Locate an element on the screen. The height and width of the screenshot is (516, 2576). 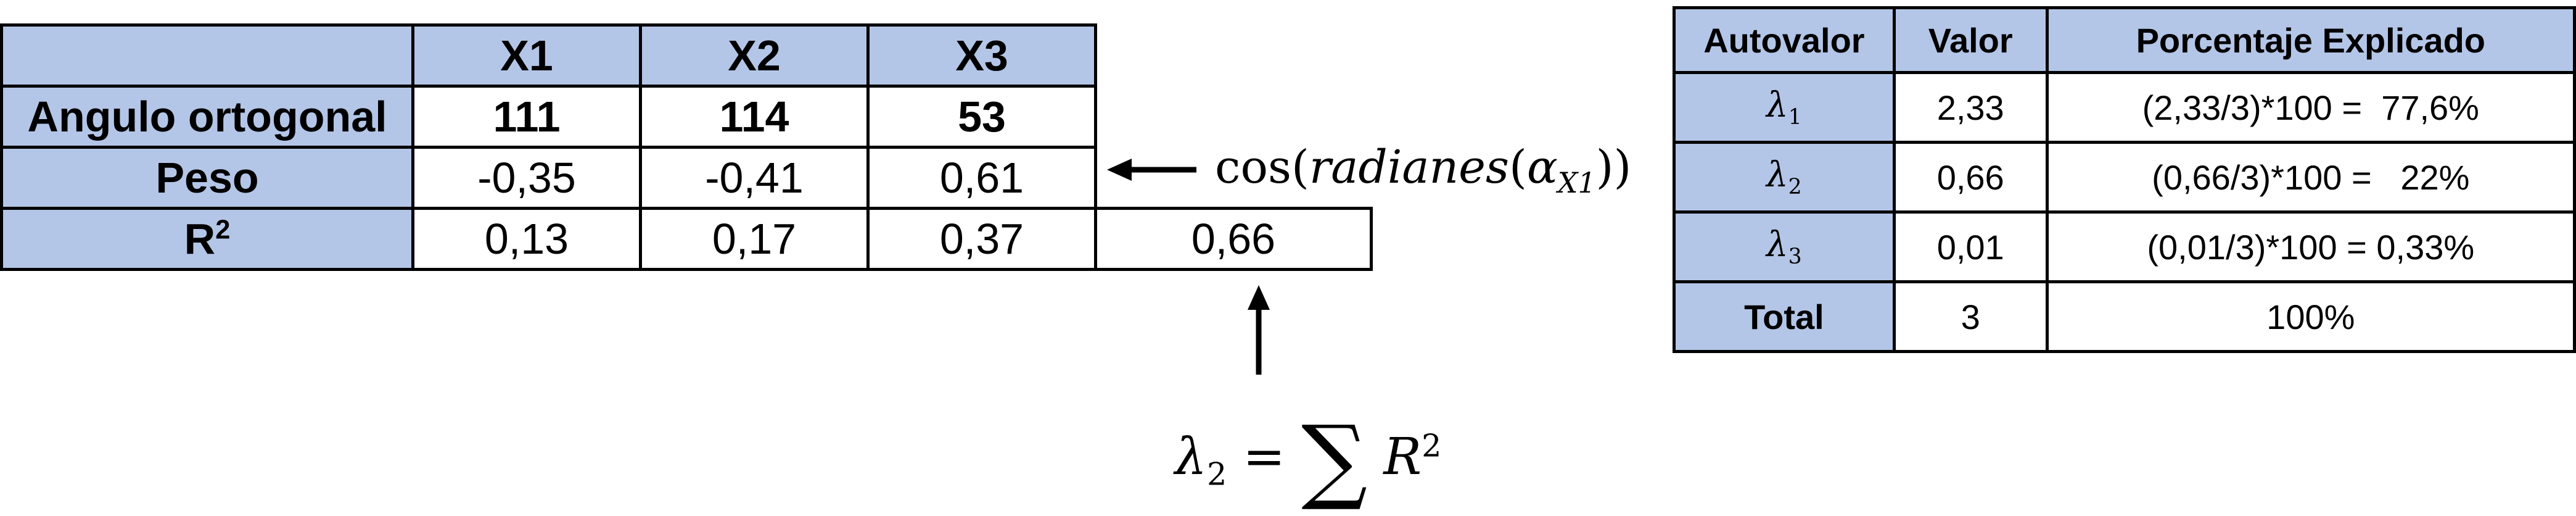
table-row: λ1 2,33 (2,33/3)*100 = 77,6% is located at coordinates (2124, 107).